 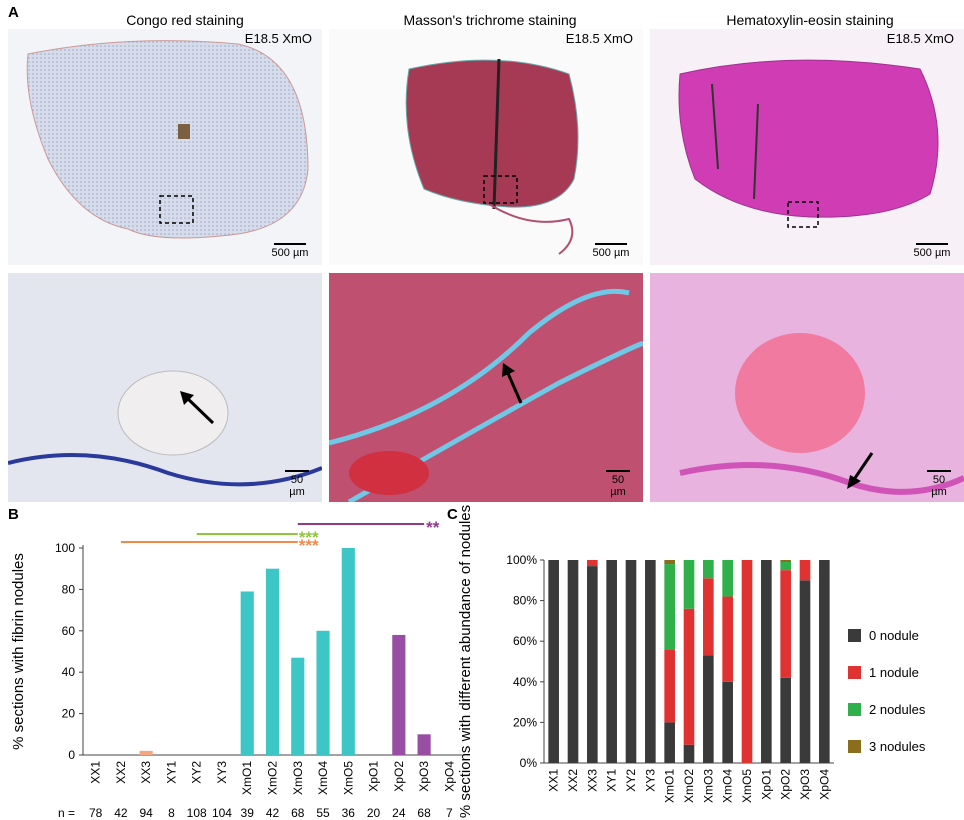 What do you see at coordinates (669, 686) in the screenshot?
I see `segment-1-nodule-xmo1` at bounding box center [669, 686].